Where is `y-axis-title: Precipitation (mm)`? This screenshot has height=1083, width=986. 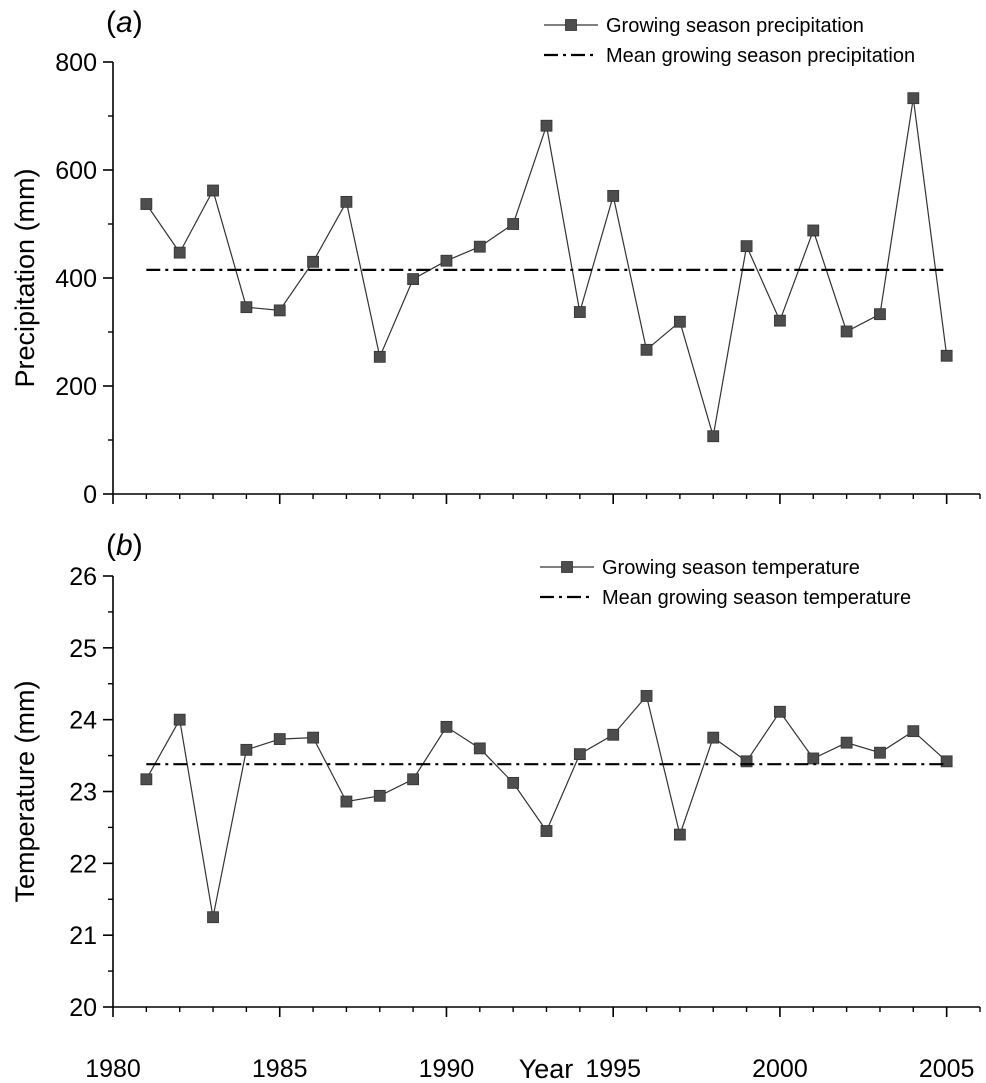
y-axis-title: Precipitation (mm) is located at coordinates (25, 277).